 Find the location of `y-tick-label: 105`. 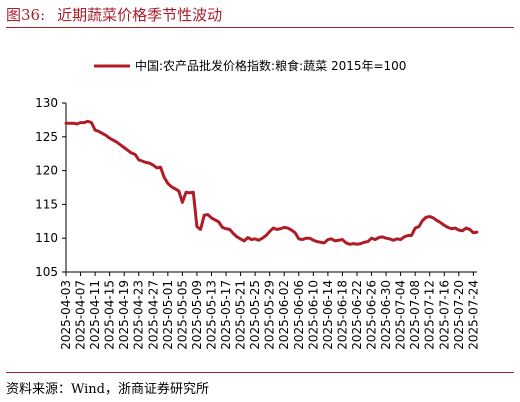

y-tick-label: 105 is located at coordinates (46, 272).